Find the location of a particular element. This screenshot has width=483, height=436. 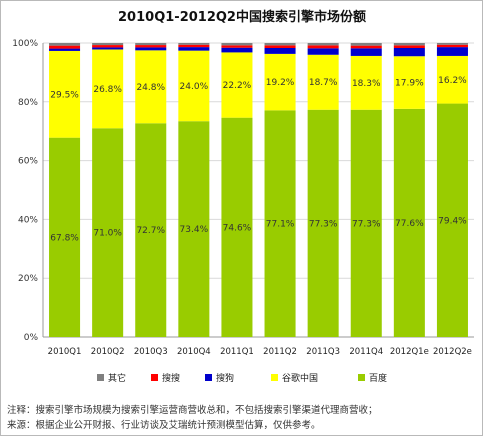

legend-label: 其它 is located at coordinates (117, 378).